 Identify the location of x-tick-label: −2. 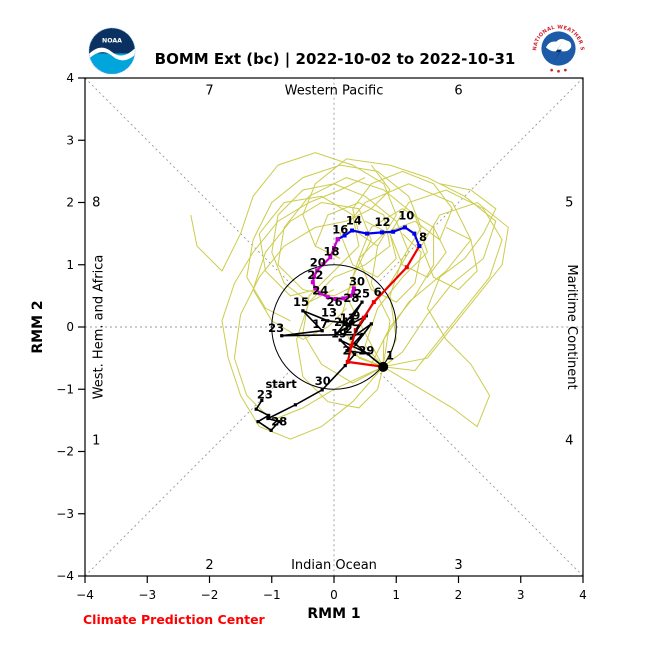
(210, 595).